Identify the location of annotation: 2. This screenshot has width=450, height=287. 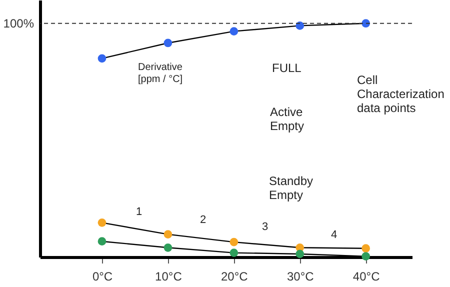
(203, 220).